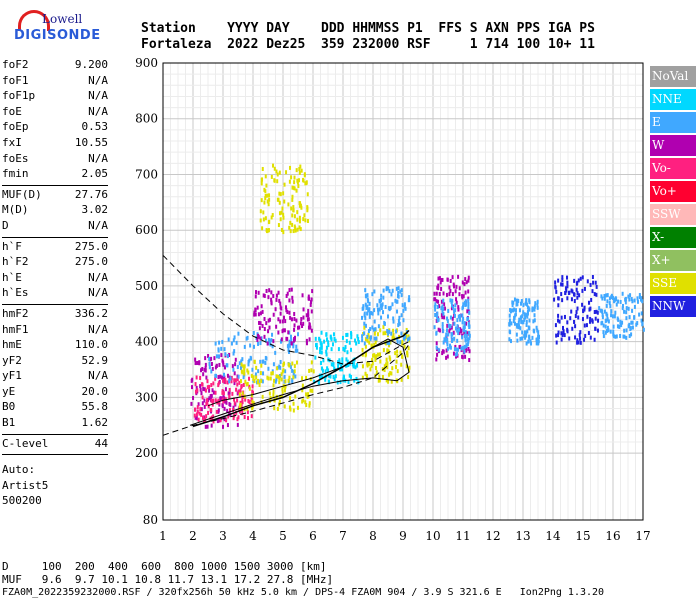 The image size is (700, 600). Describe the element at coordinates (55, 175) in the screenshot. I see `param-row: fmin 2.05` at that location.